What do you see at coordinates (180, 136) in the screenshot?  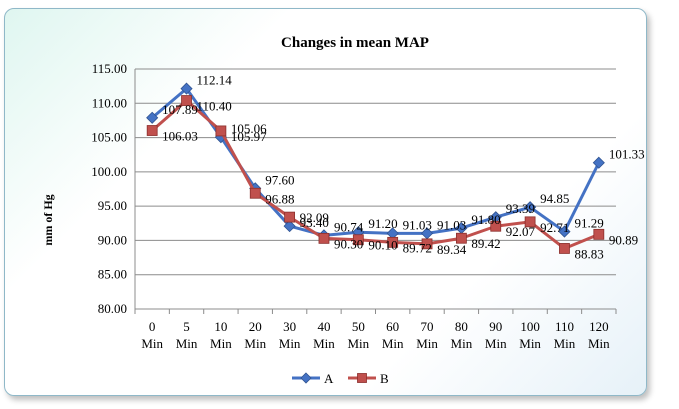 I see `data-label: 106.03` at bounding box center [180, 136].